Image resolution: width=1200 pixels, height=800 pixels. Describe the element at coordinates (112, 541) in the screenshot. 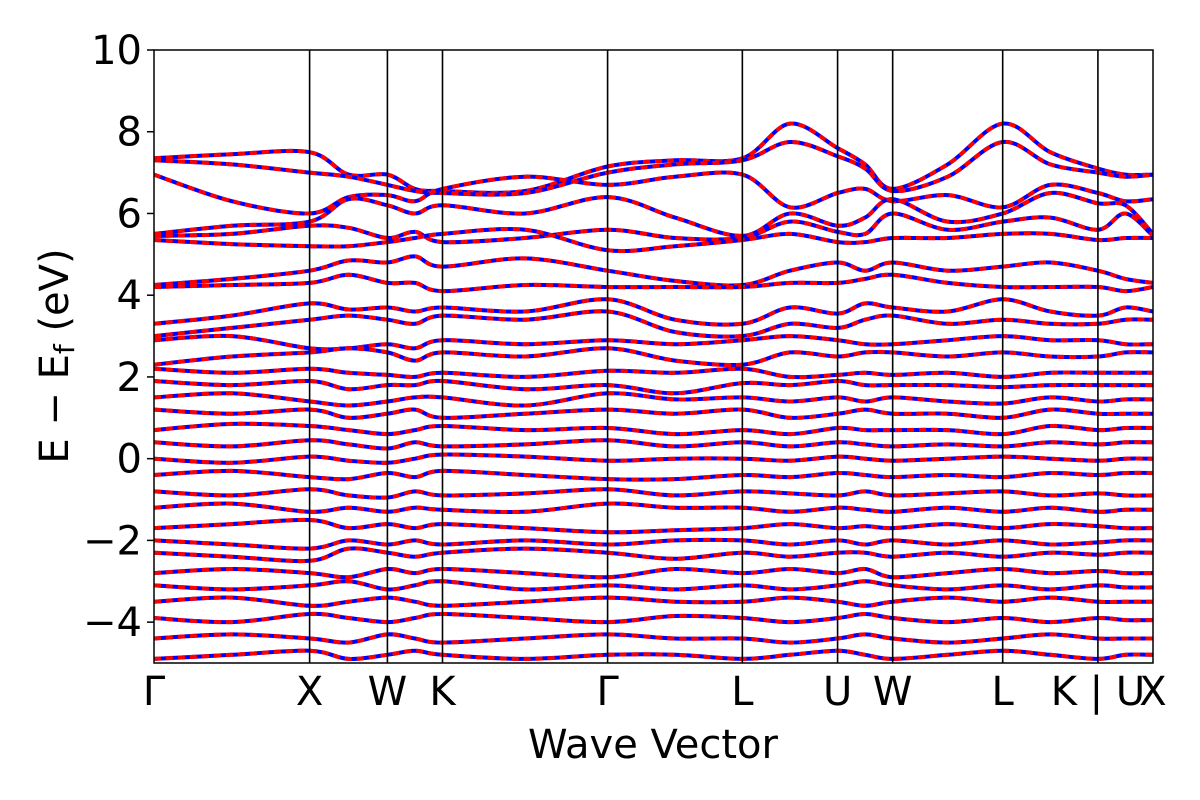

I see `y-tick-label-1: −2` at that location.